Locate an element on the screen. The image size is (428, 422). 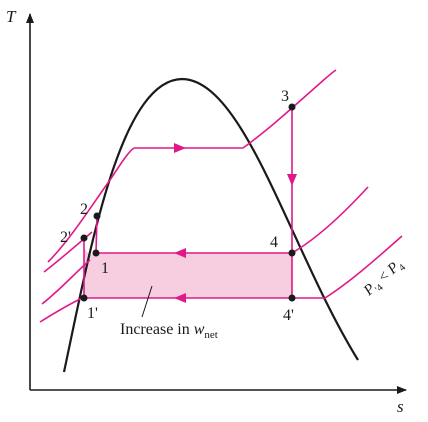
increase-sub: net is located at coordinates (210, 335).